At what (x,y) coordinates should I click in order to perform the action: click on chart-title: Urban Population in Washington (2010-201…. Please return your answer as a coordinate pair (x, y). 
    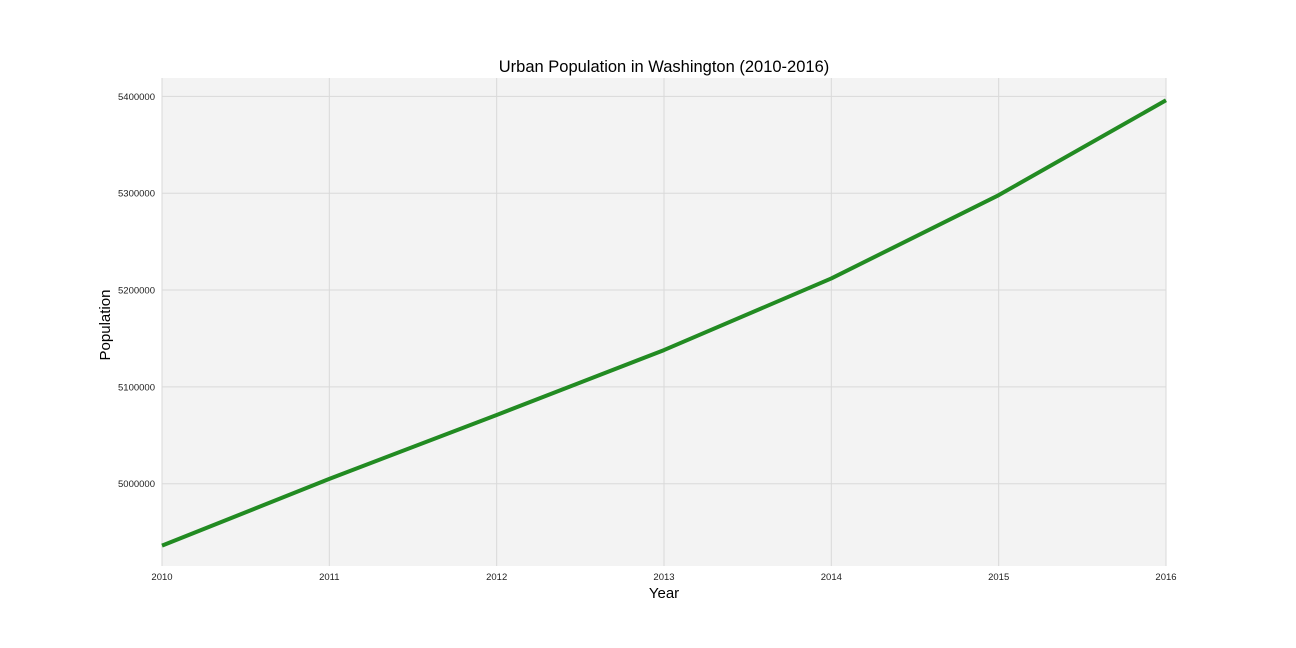
    Looking at the image, I should click on (664, 67).